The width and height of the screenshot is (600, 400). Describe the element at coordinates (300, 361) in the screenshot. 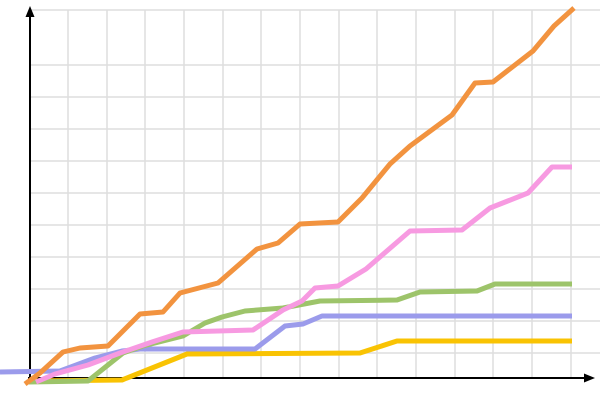

I see `series-yellow-line` at that location.